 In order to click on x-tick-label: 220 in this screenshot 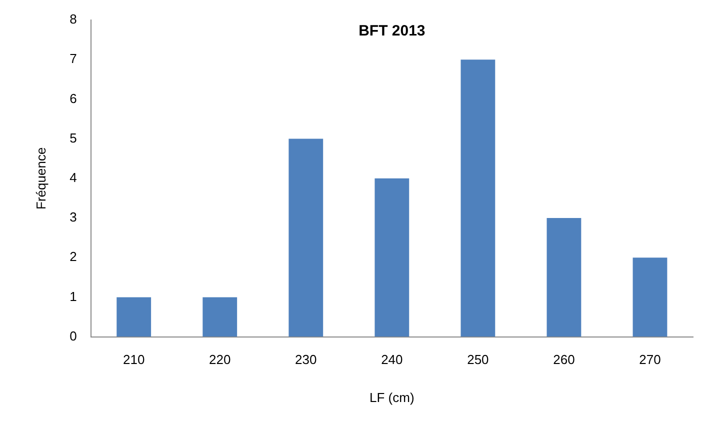, I will do `click(220, 360)`.